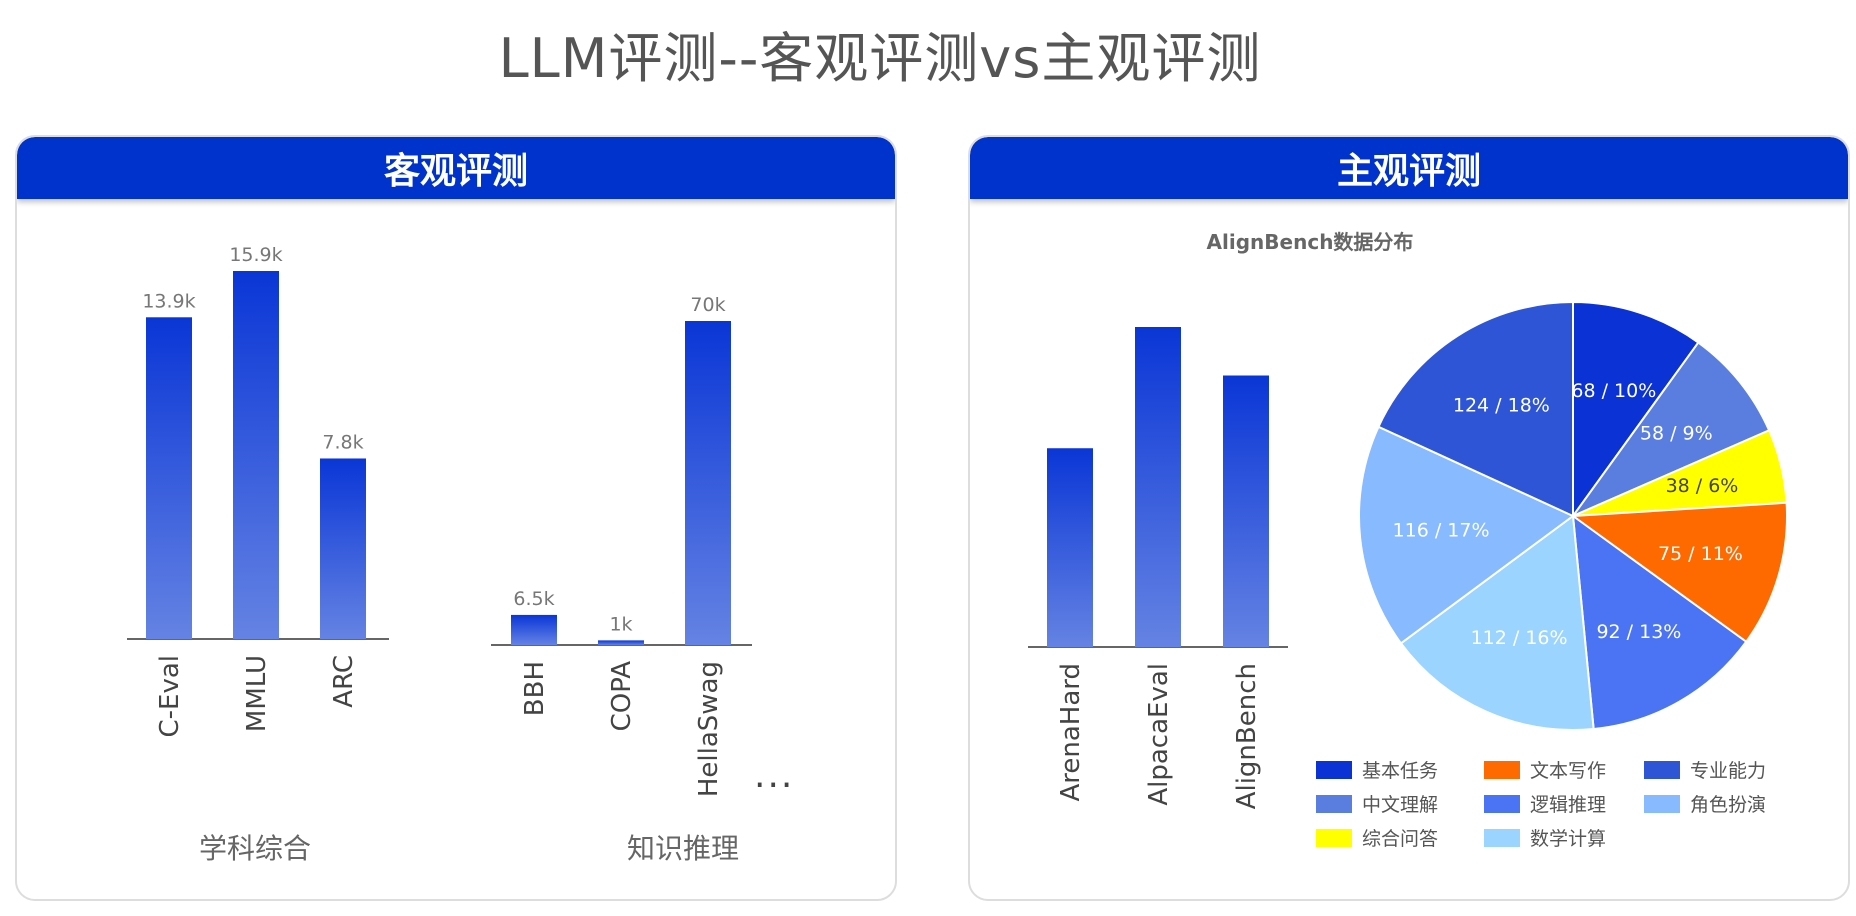  Describe the element at coordinates (1497, 622) in the screenshot. I see `pie-slice-数学计算` at that location.